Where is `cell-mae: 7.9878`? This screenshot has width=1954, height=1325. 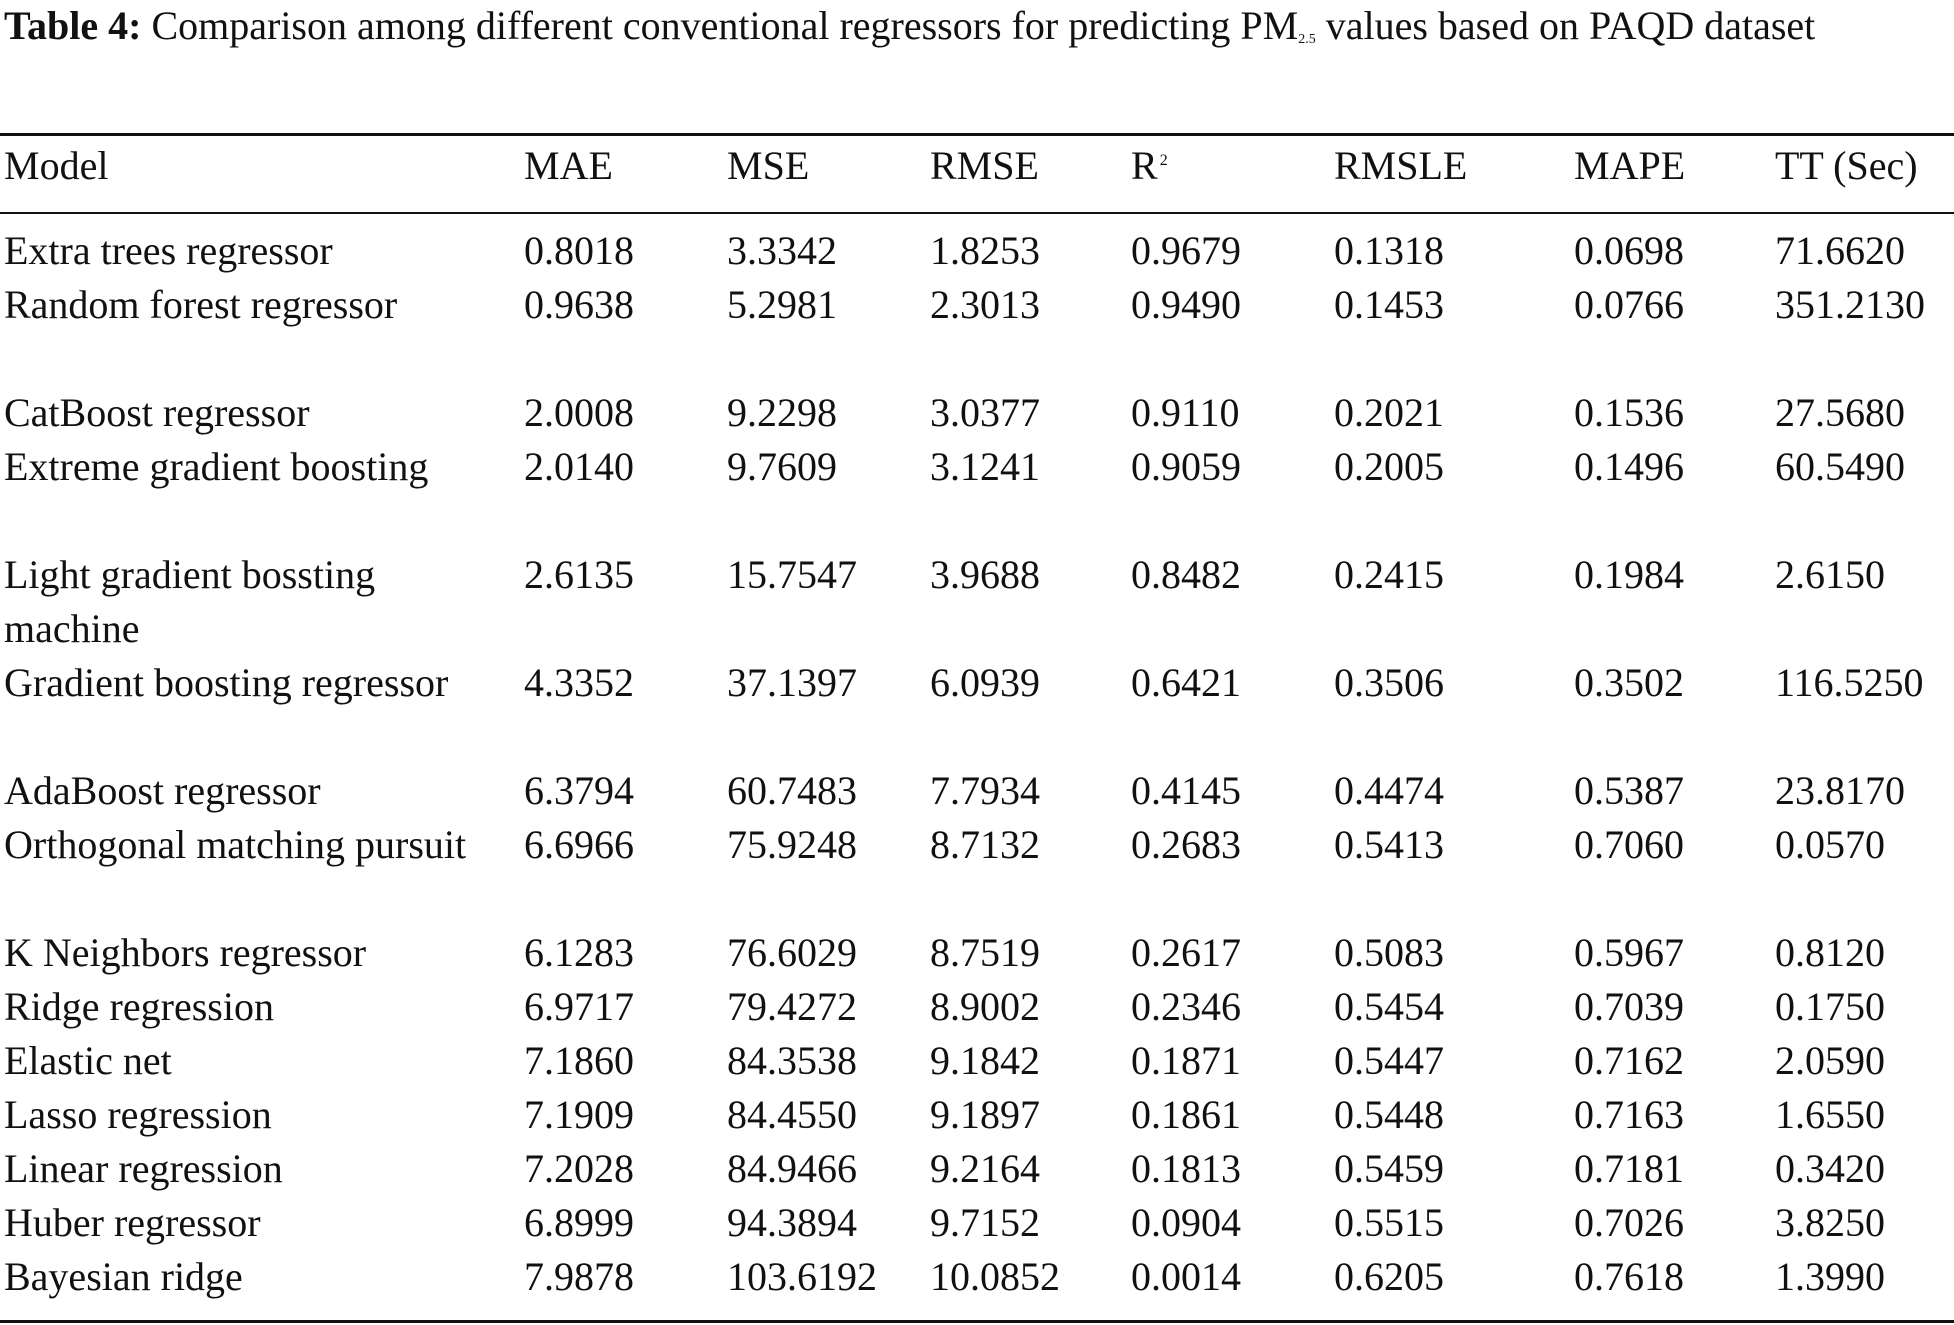
cell-mae: 7.9878 is located at coordinates (579, 1276).